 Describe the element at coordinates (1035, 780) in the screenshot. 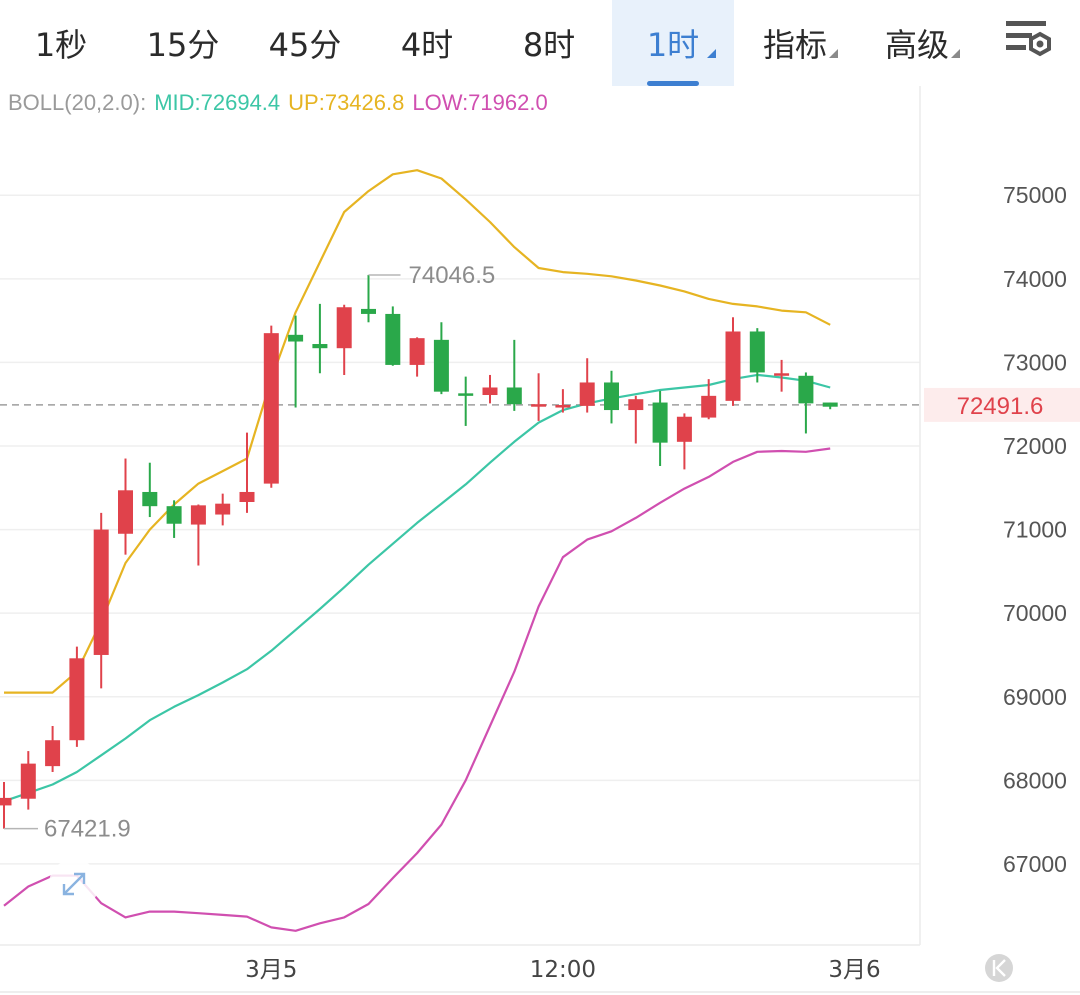

I see `y-tick-label: 68000` at that location.